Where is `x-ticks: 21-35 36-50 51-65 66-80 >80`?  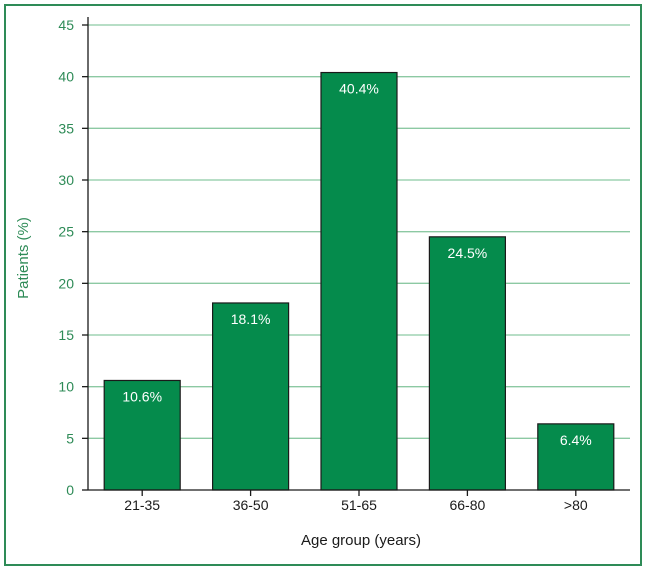
x-ticks: 21-35 36-50 51-65 66-80 >80 is located at coordinates (356, 501).